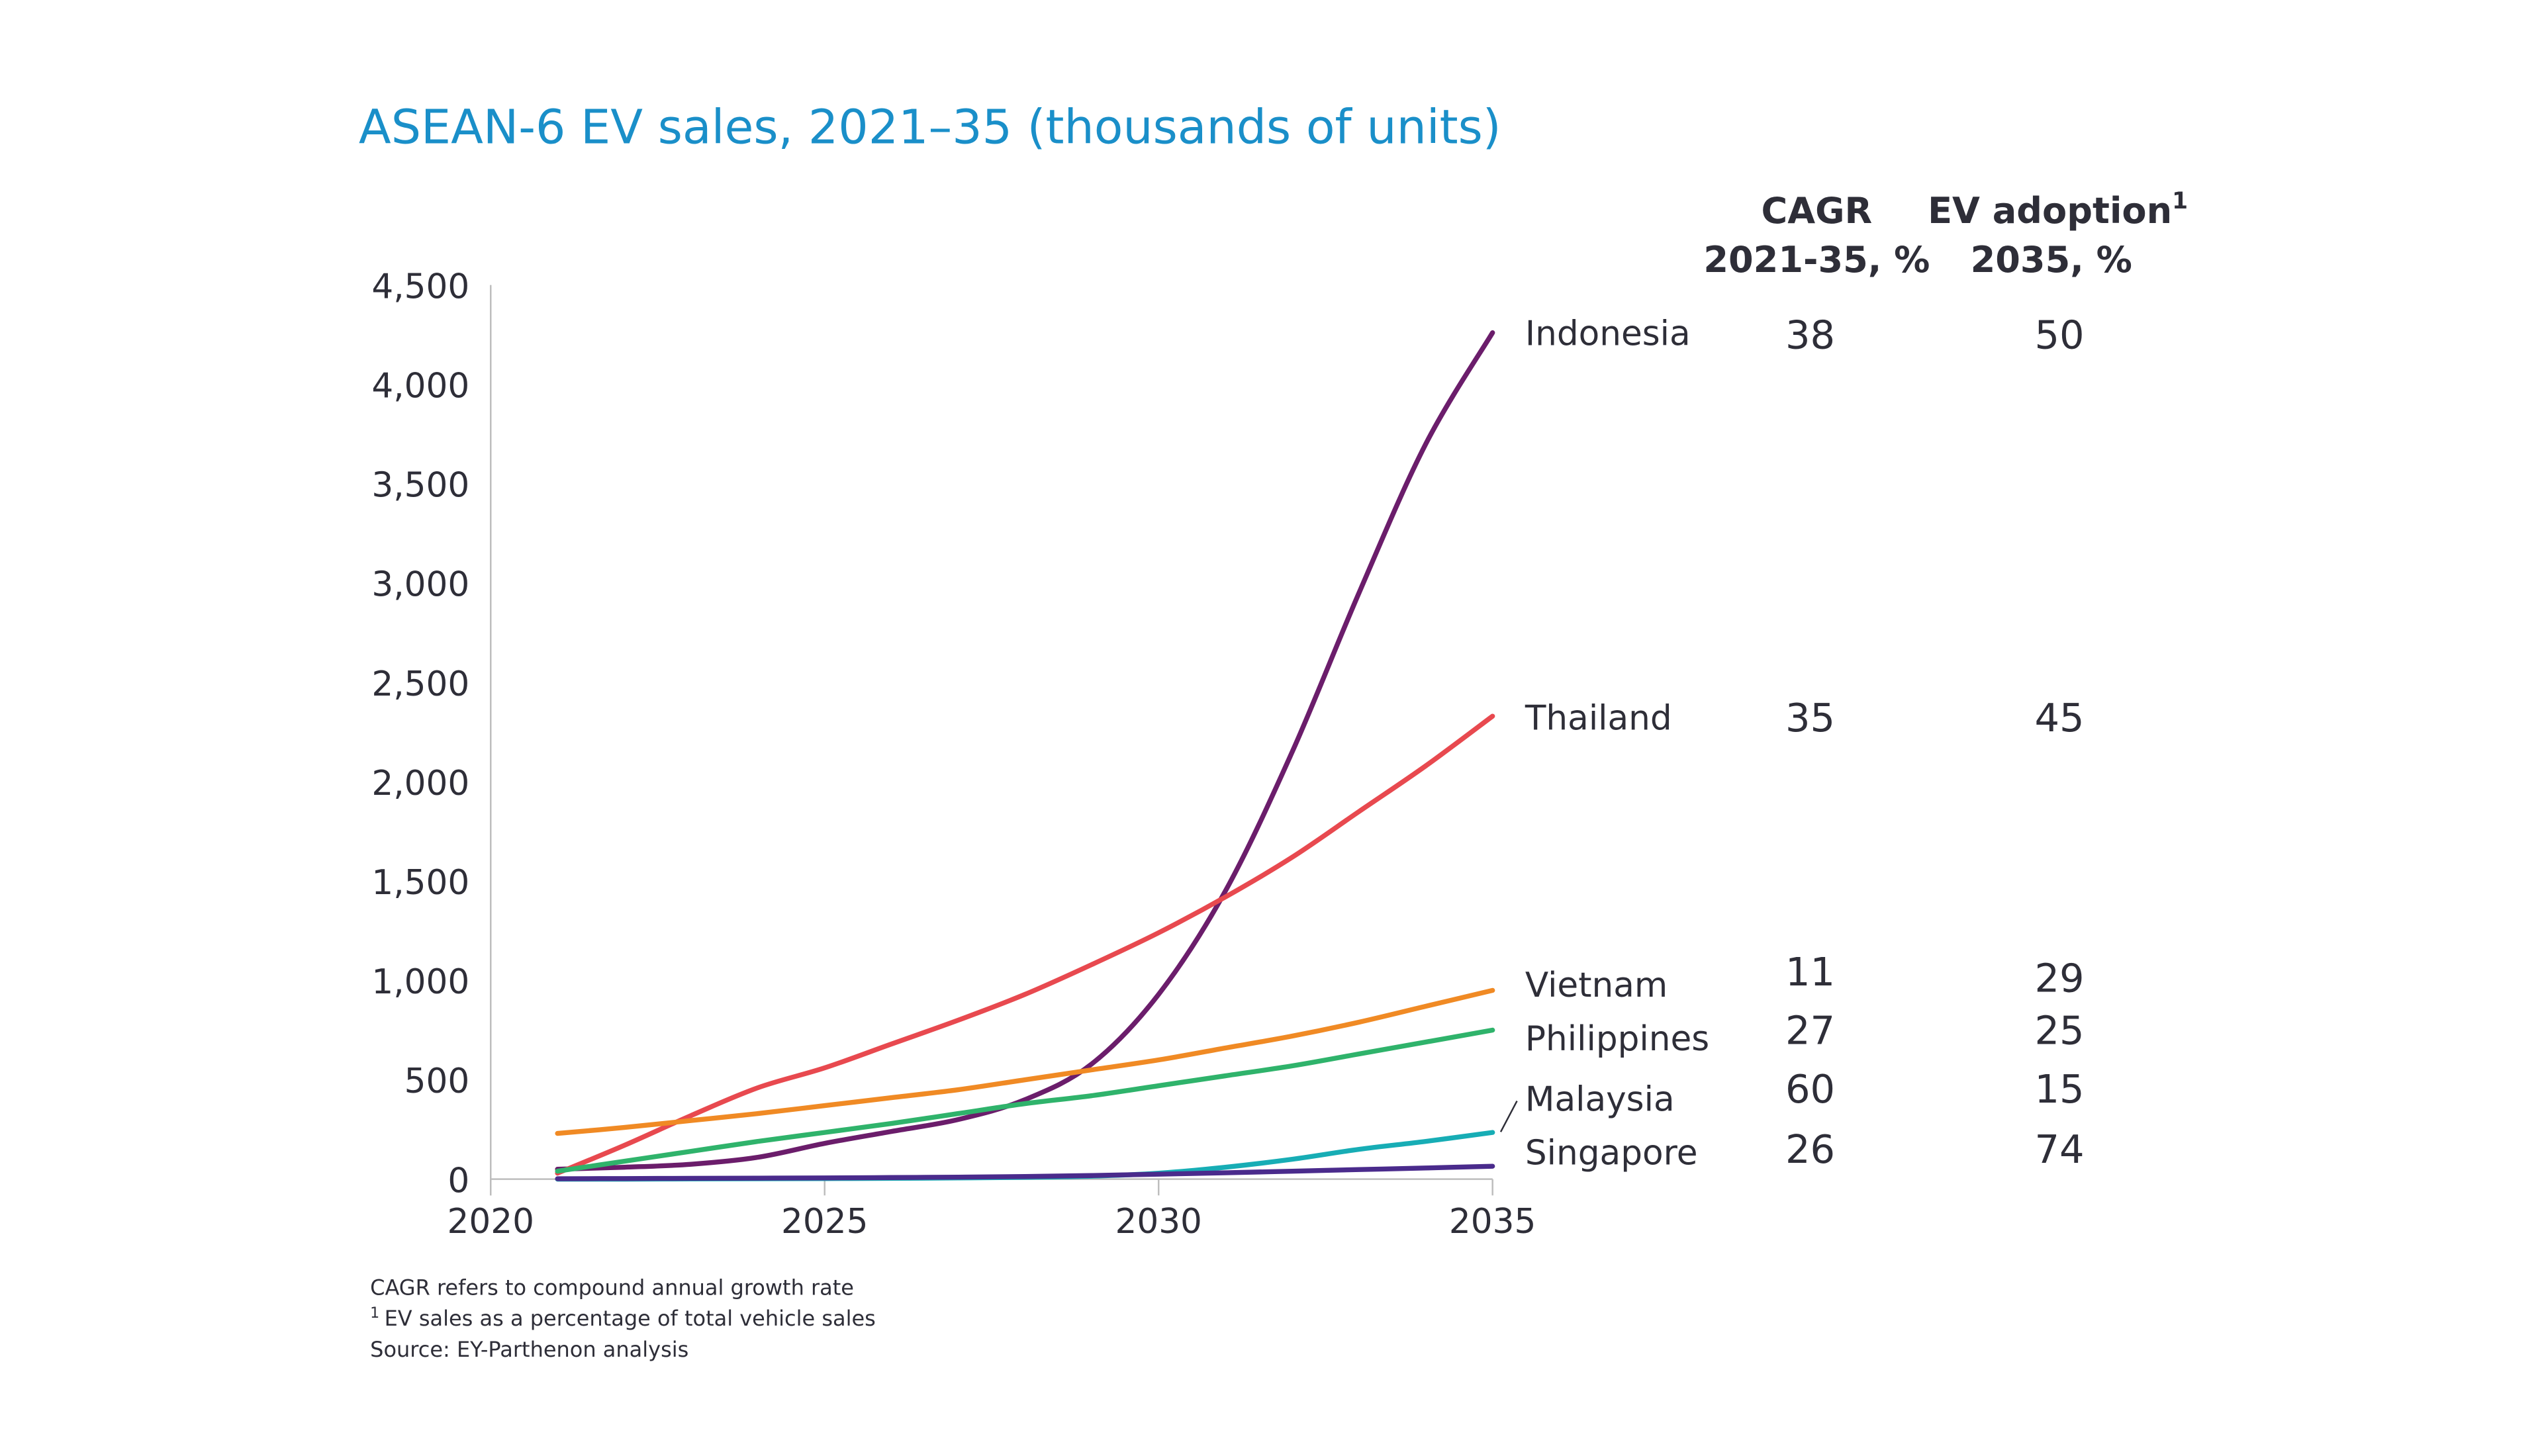  Describe the element at coordinates (1608, 334) in the screenshot. I see `country-label-indonesia: Indonesia` at that location.